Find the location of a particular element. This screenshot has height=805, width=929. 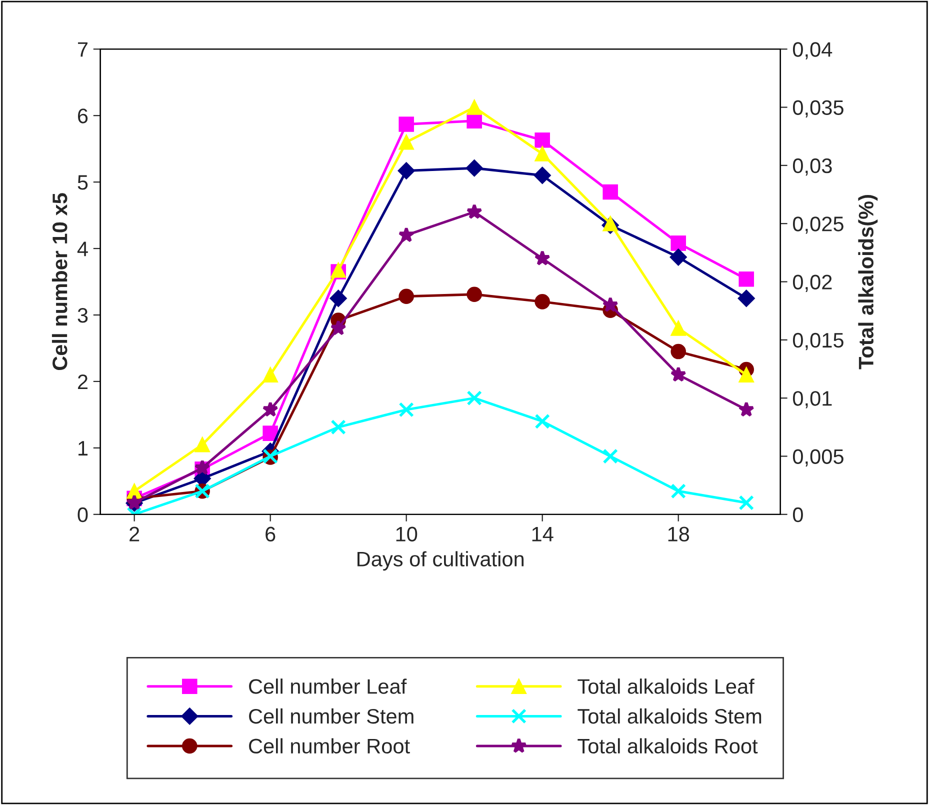

y2-tick-label: 0,02 is located at coordinates (812, 283).